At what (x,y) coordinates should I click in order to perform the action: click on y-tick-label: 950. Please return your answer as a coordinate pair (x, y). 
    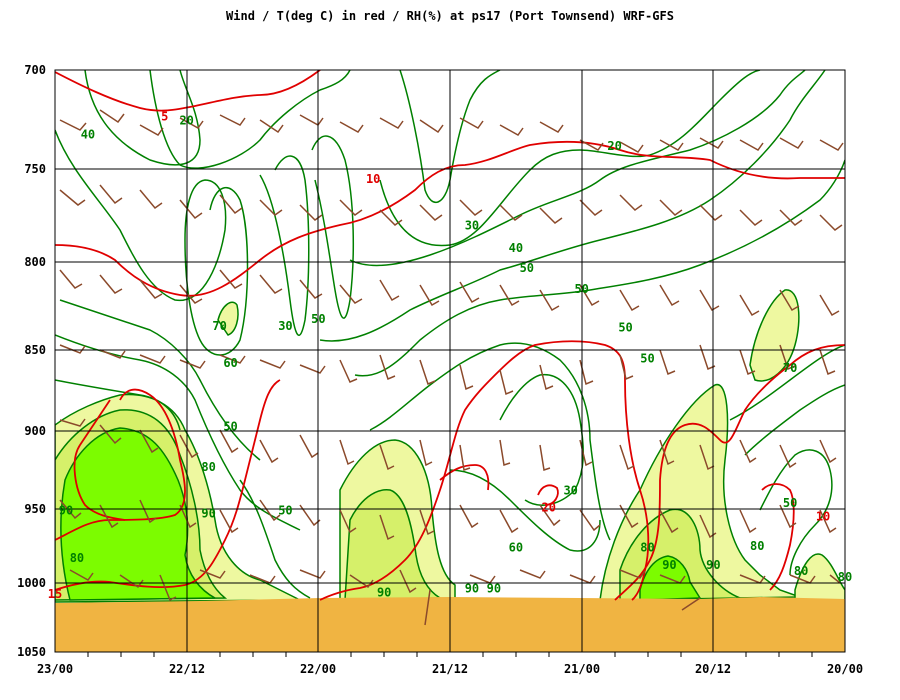
    Looking at the image, I should click on (35, 509).